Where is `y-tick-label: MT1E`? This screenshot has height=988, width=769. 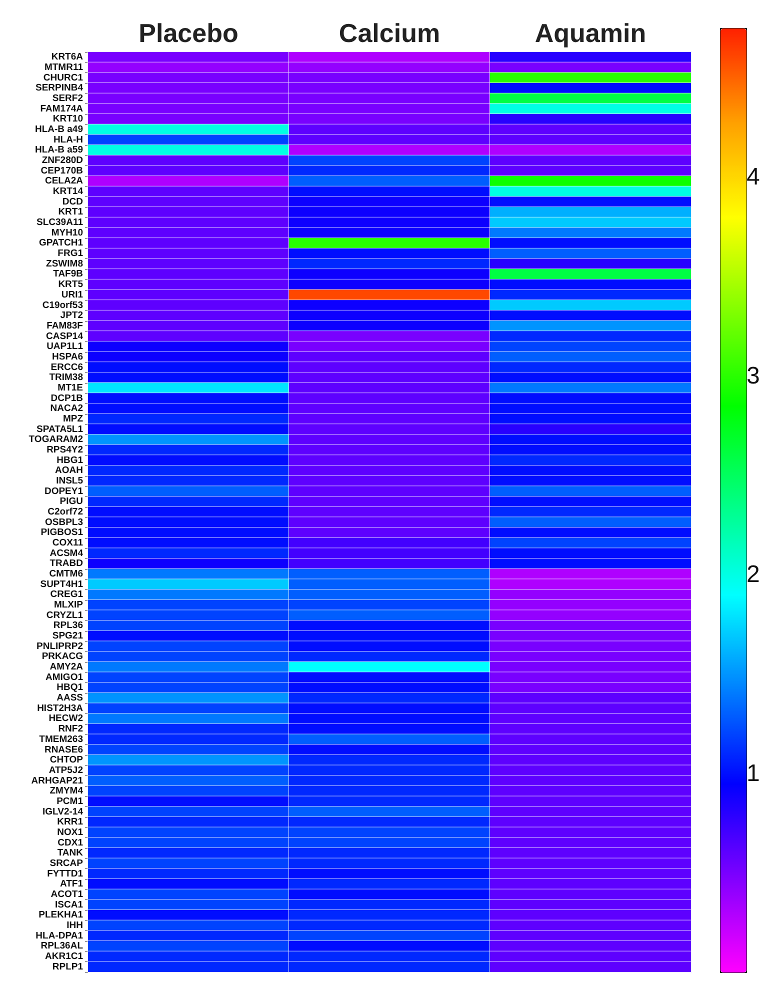 y-tick-label: MT1E is located at coordinates (70, 388).